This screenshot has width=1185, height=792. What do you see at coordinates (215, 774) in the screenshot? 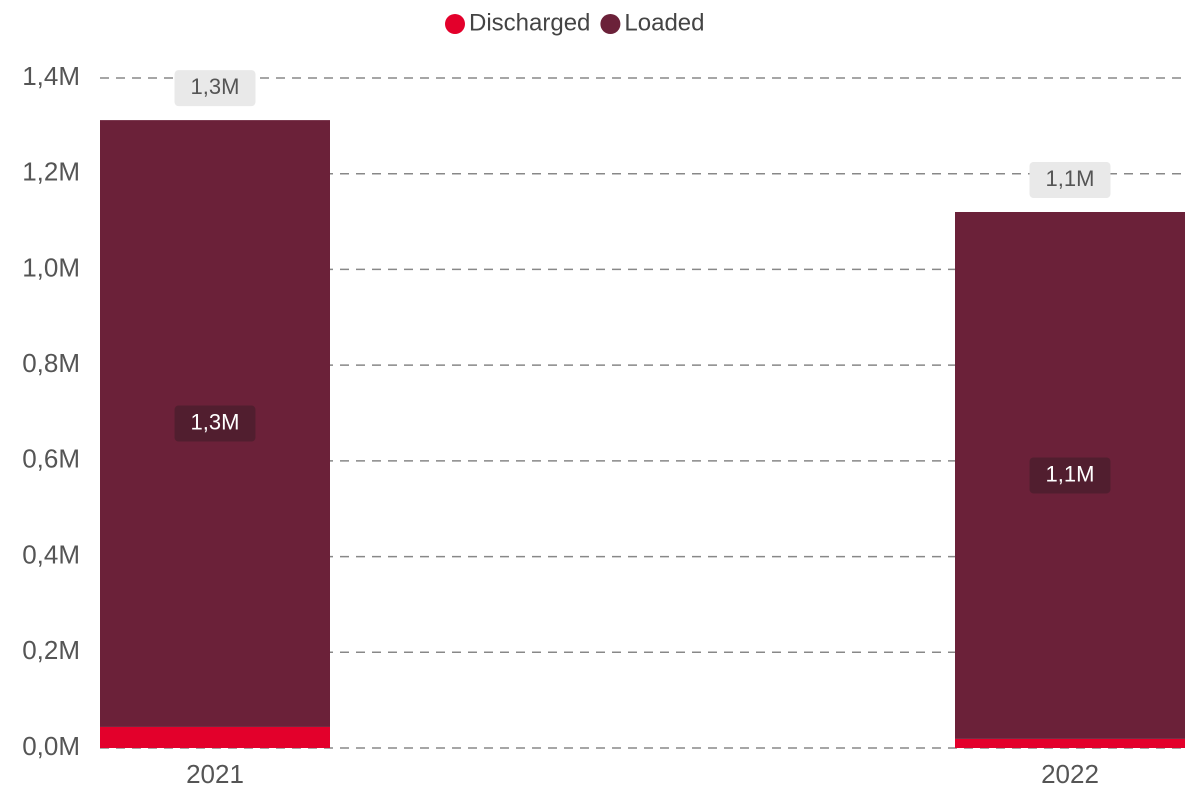
I see `x-tick-label: 2021` at bounding box center [215, 774].